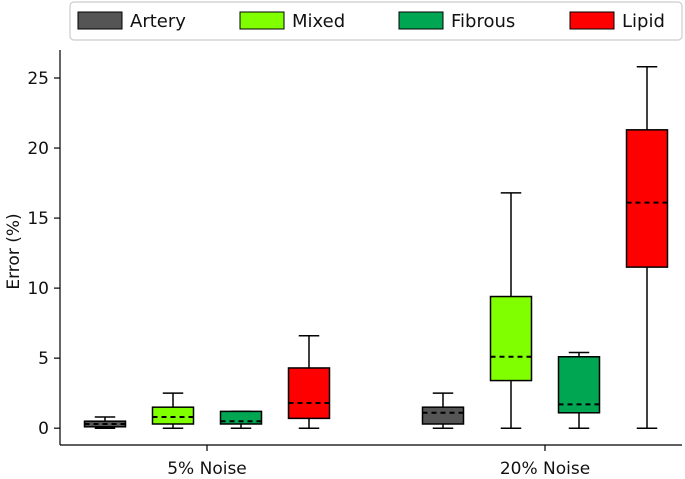 The height and width of the screenshot is (479, 685). Describe the element at coordinates (38, 149) in the screenshot. I see `y-tick-label: 20` at that location.